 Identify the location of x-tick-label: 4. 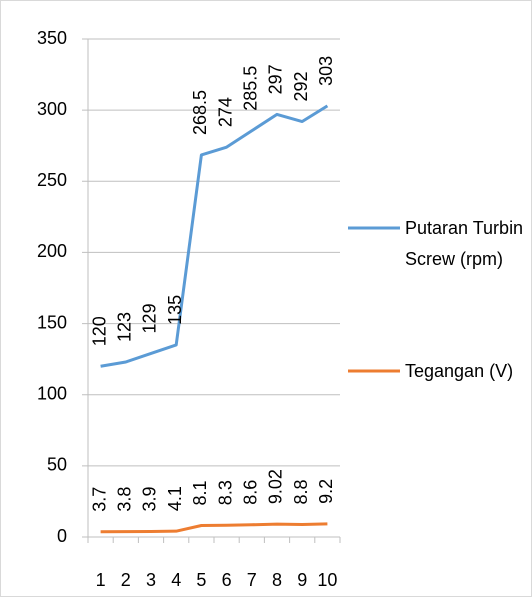
(176, 580).